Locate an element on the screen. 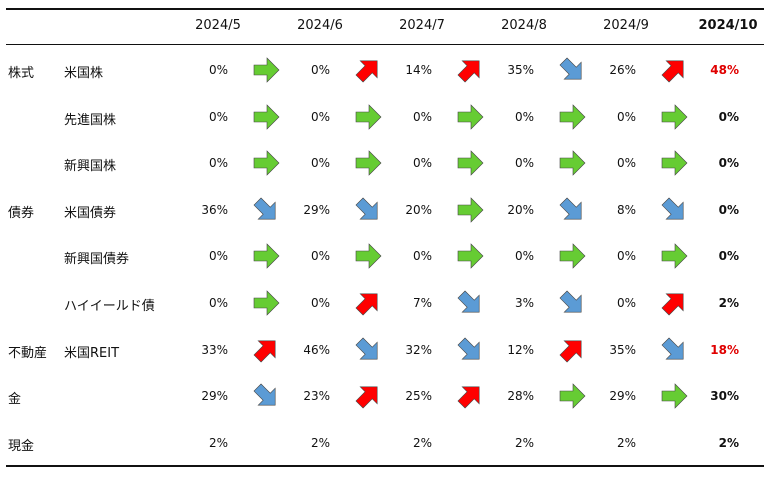 The image size is (773, 477). row-category: 債券 is located at coordinates (21, 213).